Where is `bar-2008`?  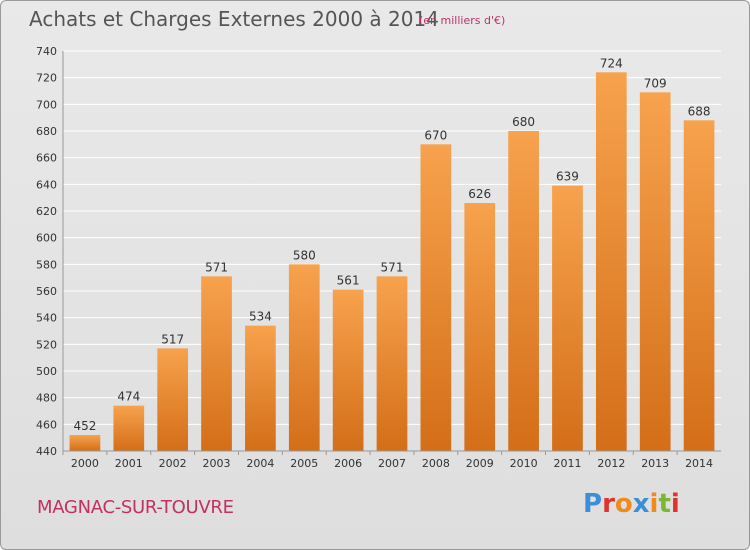
bar-2008 is located at coordinates (436, 298).